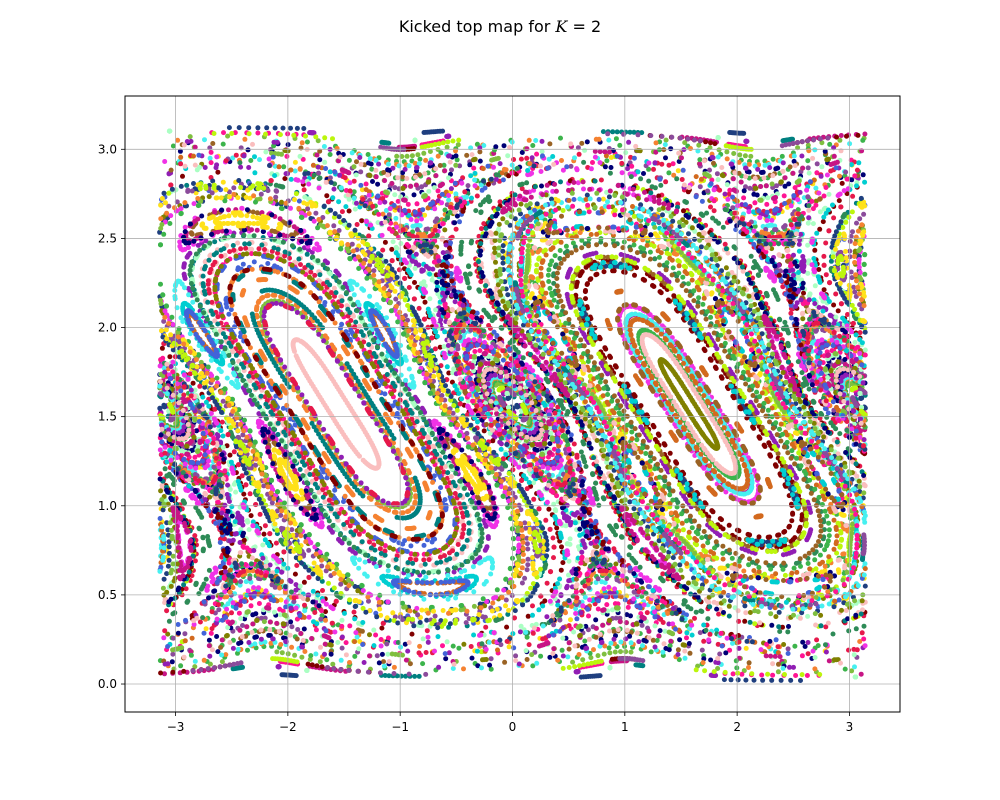 The height and width of the screenshot is (800, 1000). What do you see at coordinates (579, 26) in the screenshot?
I see `title-equals: =` at bounding box center [579, 26].